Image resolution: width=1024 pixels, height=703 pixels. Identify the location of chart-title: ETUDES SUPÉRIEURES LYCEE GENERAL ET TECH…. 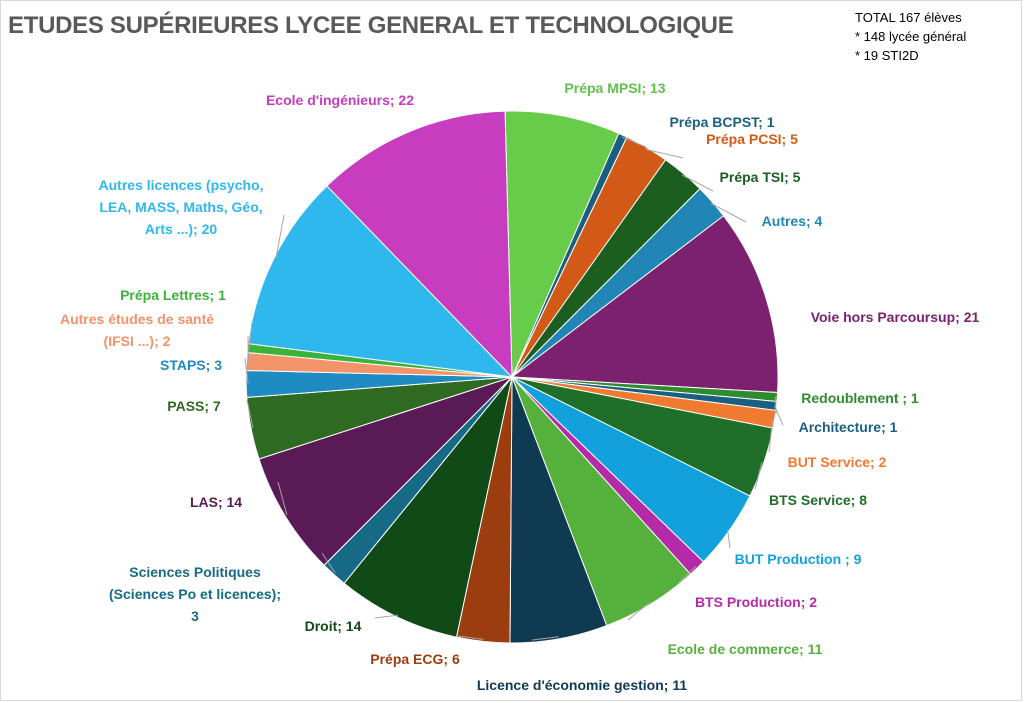
(371, 25).